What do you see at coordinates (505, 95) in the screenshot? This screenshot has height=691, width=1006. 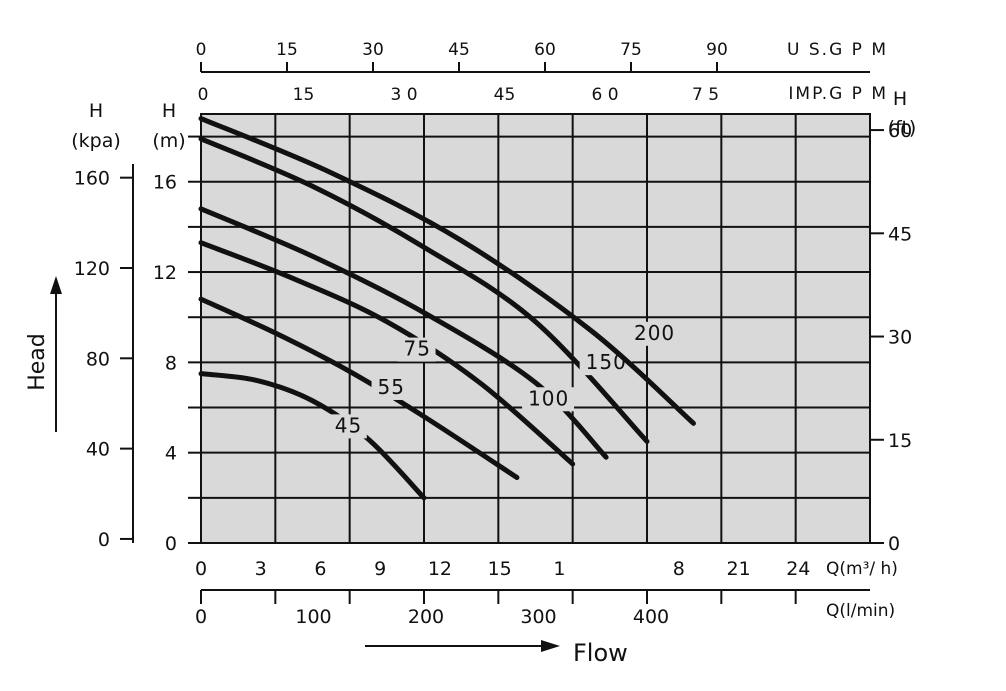 I see `top-impgpm-tick-label: 45` at bounding box center [505, 95].